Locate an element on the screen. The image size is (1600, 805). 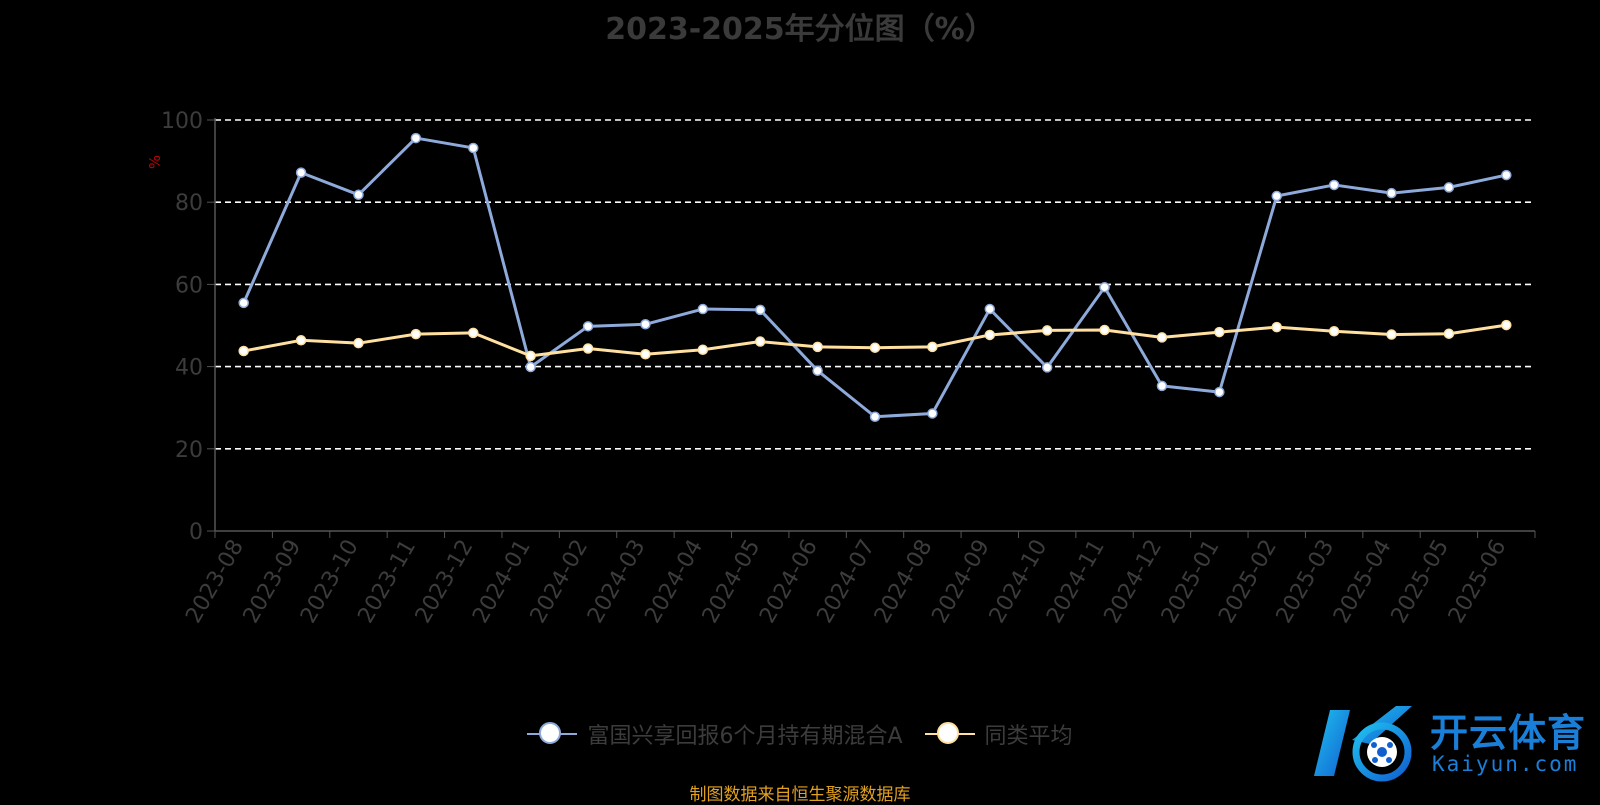
y-tick-label: 40 is located at coordinates (189, 368).